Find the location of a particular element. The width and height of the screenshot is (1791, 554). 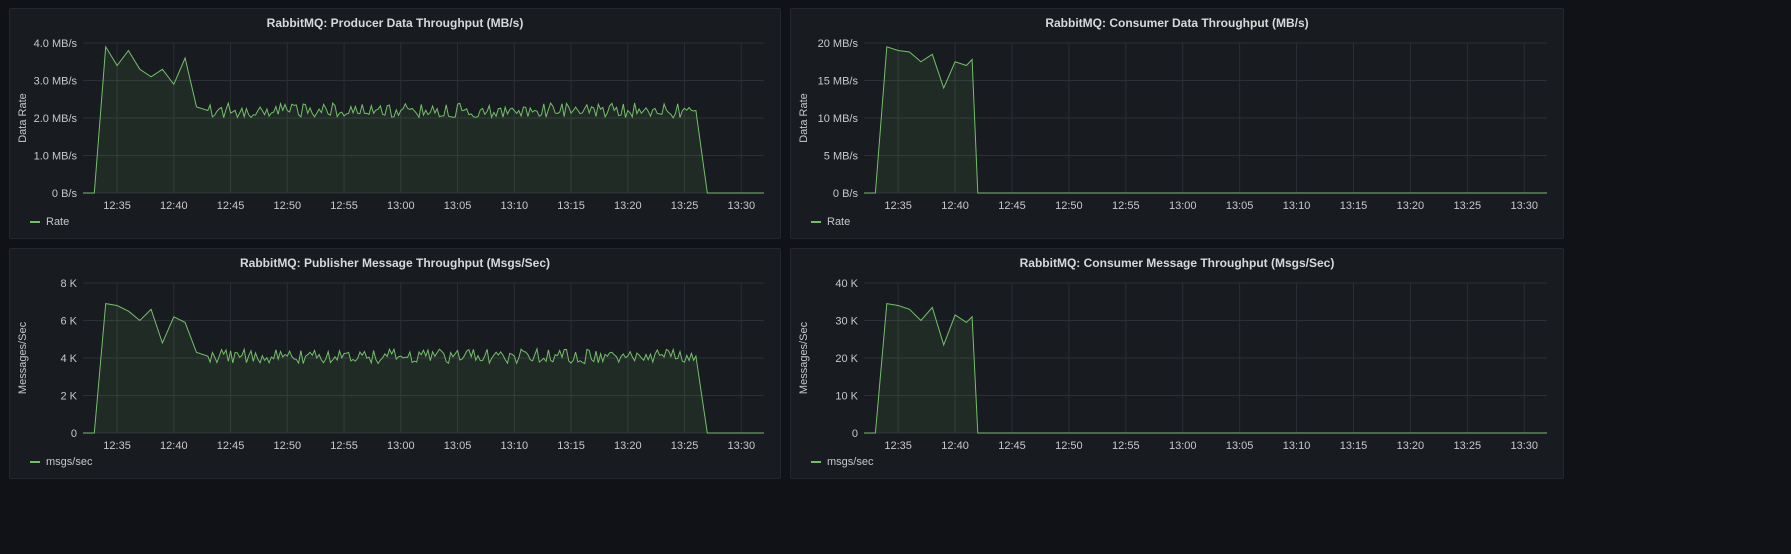

y-tick-label: 15 MB/s is located at coordinates (838, 82).